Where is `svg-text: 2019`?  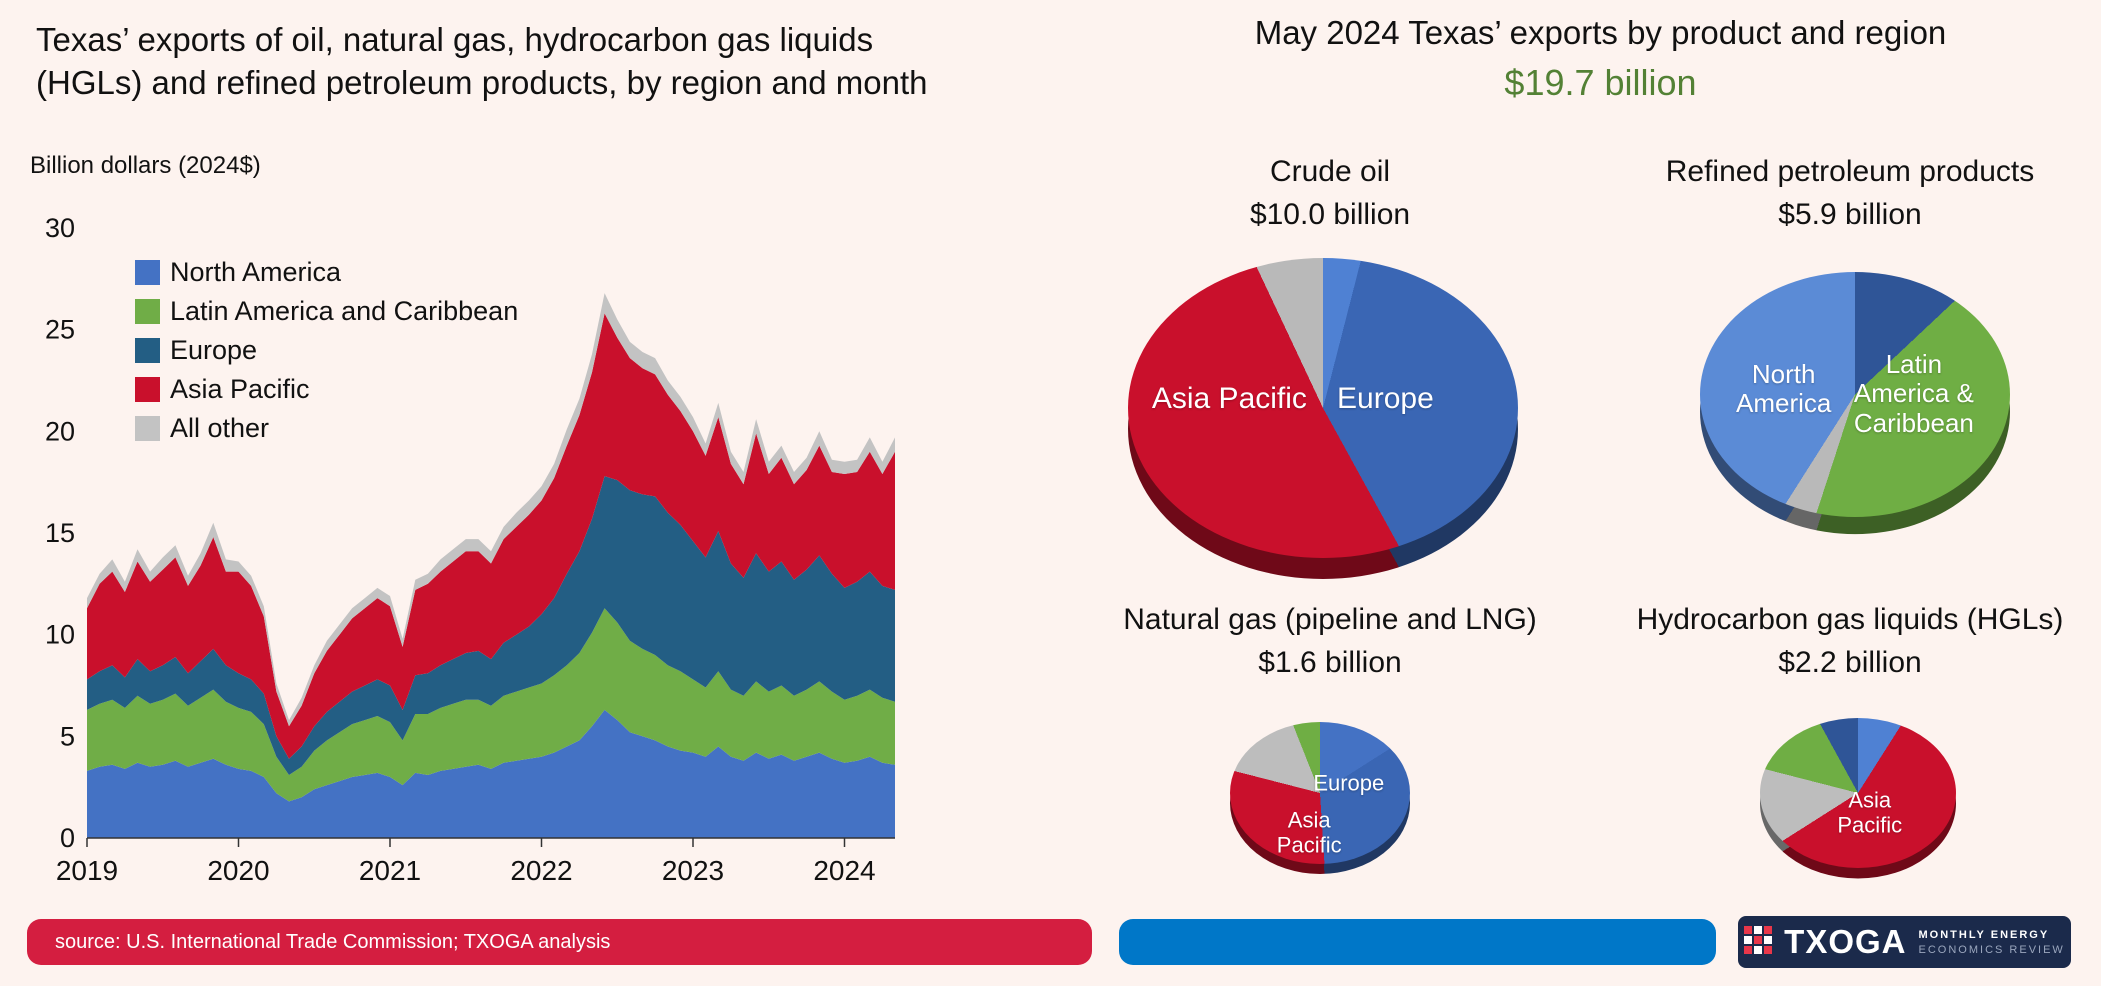
svg-text: 2019 is located at coordinates (87, 870).